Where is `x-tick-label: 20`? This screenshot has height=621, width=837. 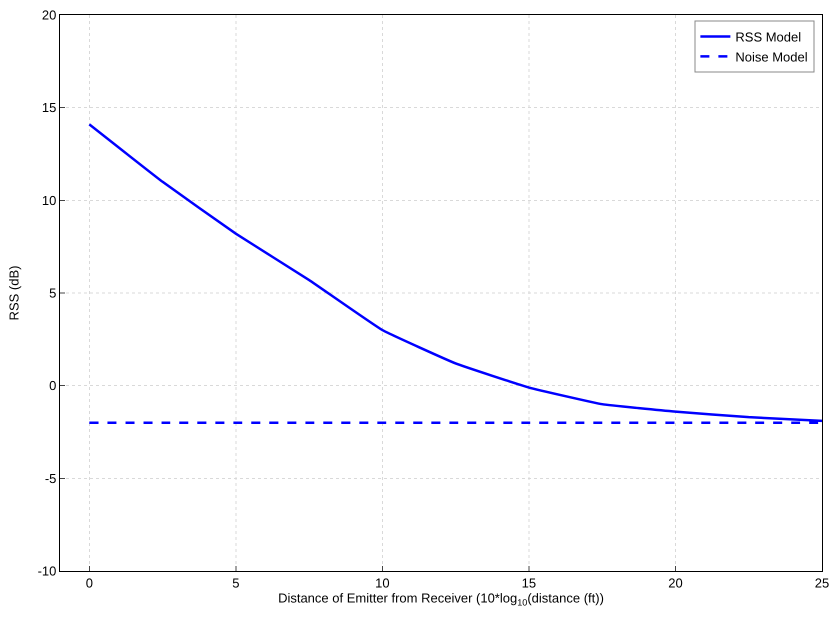
x-tick-label: 20 is located at coordinates (675, 583).